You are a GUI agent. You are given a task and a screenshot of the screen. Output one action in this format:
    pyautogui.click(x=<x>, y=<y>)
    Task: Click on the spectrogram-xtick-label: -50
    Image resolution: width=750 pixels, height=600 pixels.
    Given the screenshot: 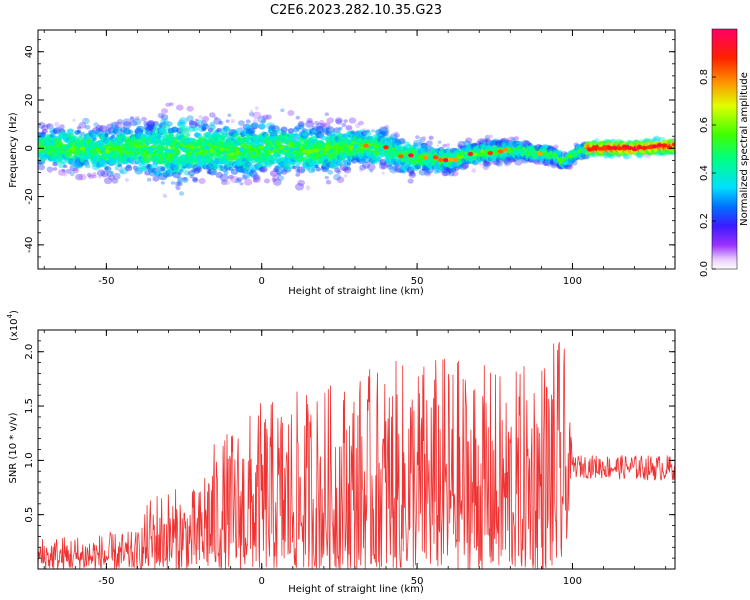 What is the action you would take?
    pyautogui.click(x=106, y=281)
    